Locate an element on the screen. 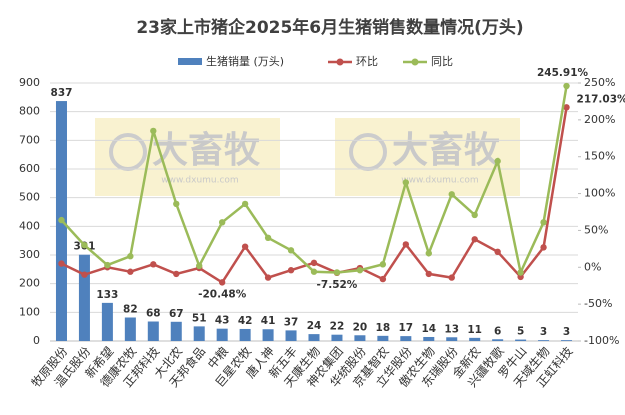 This screenshot has width=625, height=415. y2-tick-label: 0% is located at coordinates (592, 266).